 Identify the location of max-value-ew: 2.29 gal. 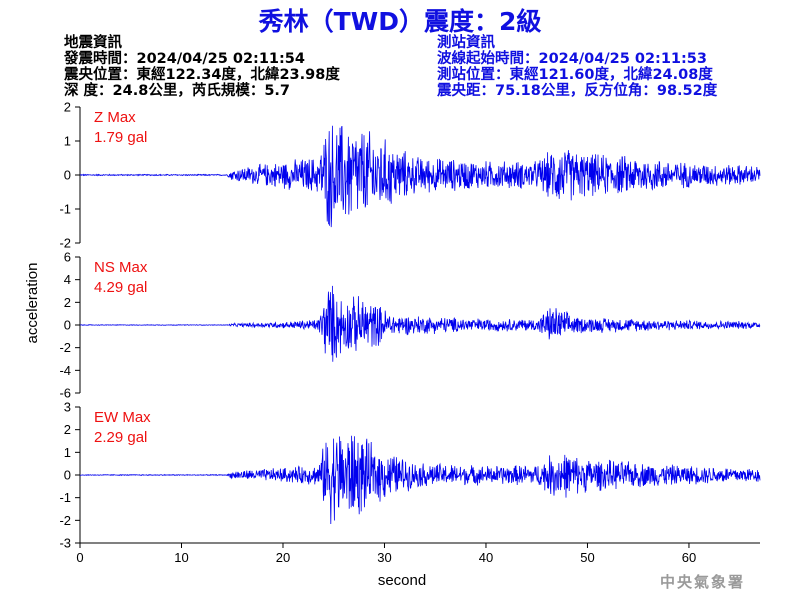
(120, 437).